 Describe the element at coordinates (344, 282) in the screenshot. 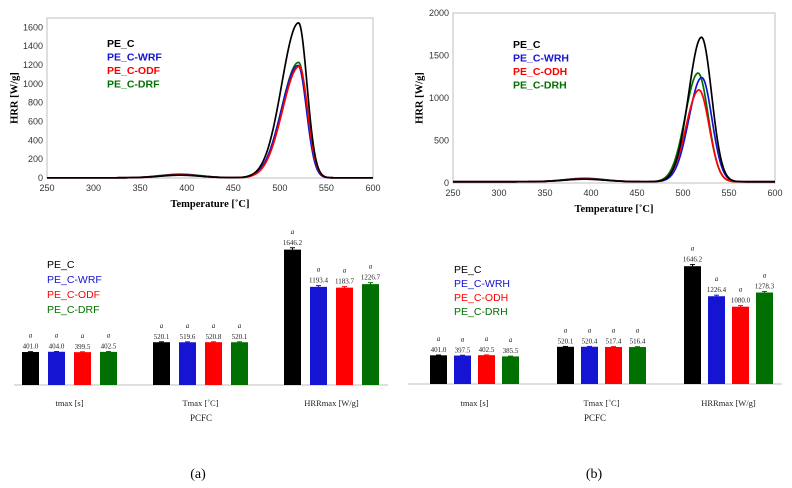

I see `data-label: 1183.7` at that location.